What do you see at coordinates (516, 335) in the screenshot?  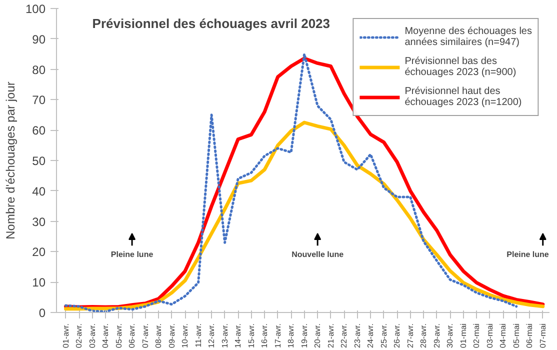 I see `x-tick-label: 05-mai` at bounding box center [516, 335].